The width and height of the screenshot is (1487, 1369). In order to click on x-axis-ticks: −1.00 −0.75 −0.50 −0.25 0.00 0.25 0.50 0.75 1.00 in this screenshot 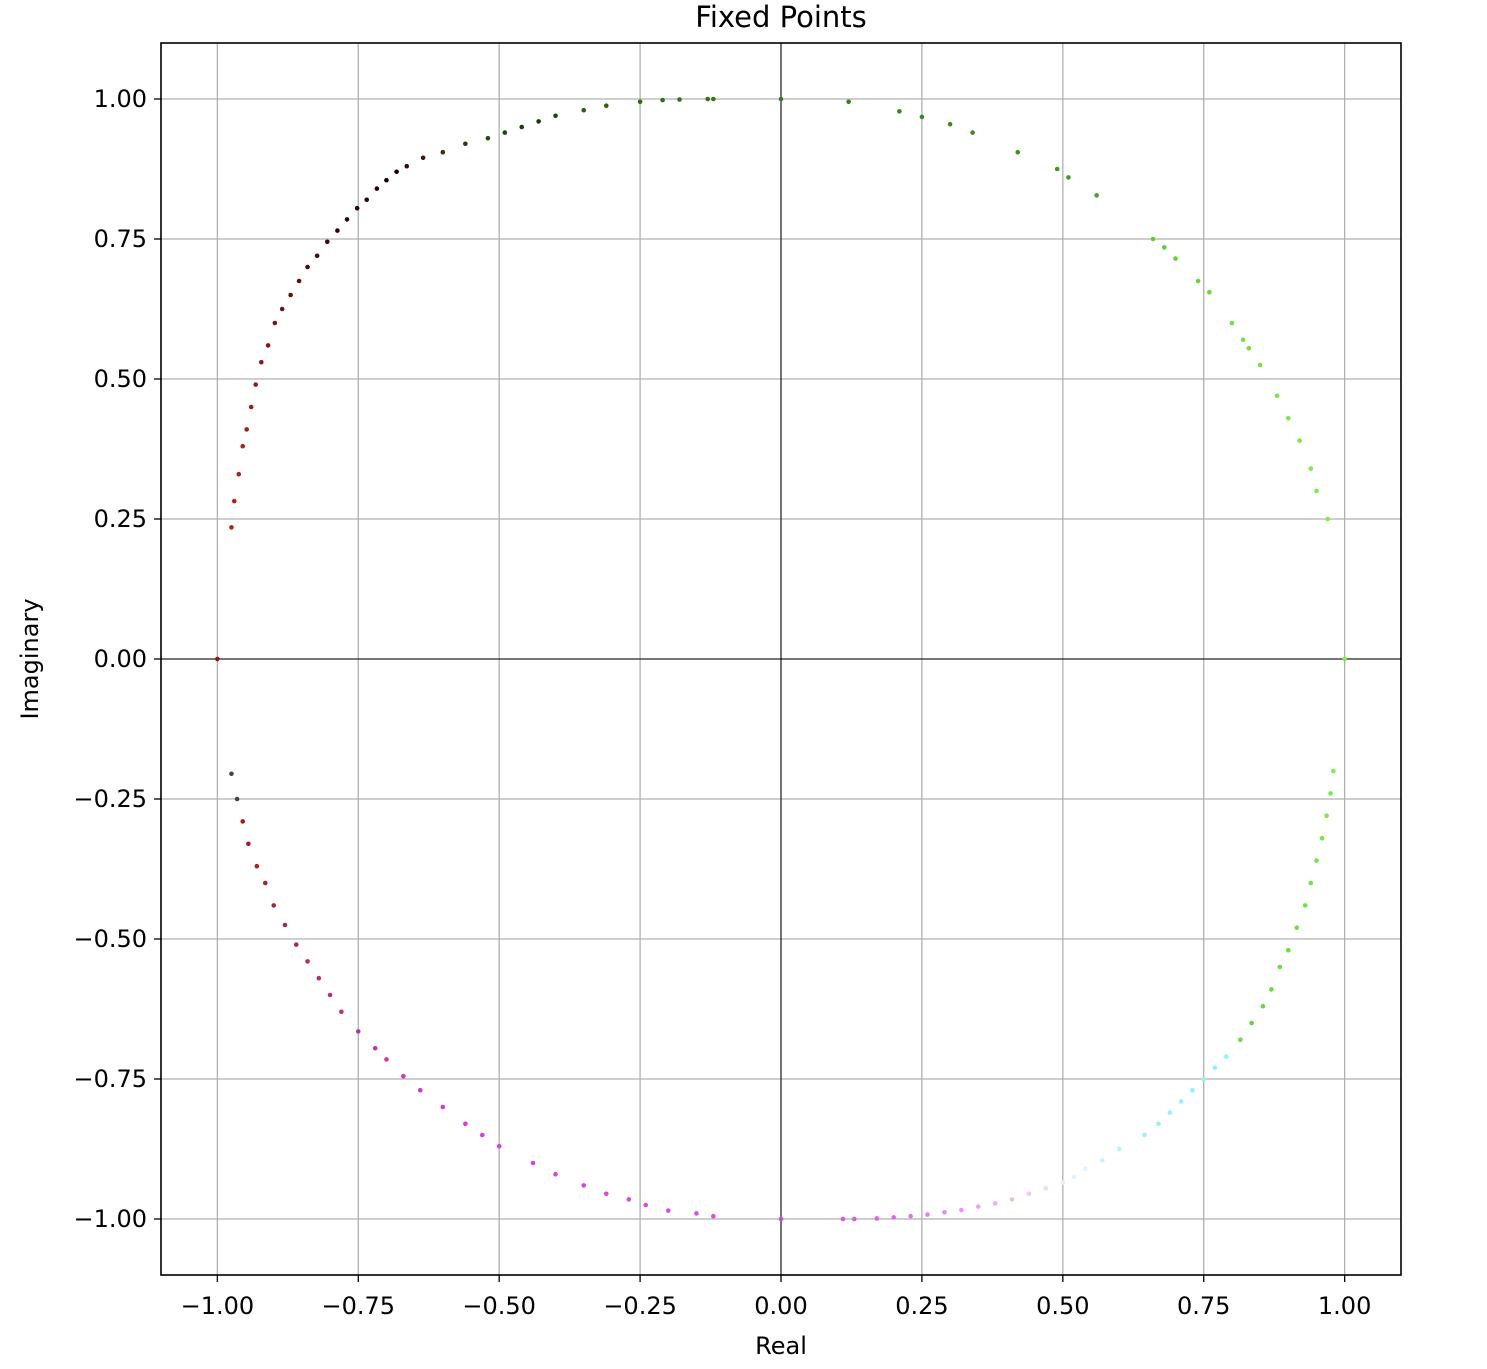, I will do `click(776, 1297)`.